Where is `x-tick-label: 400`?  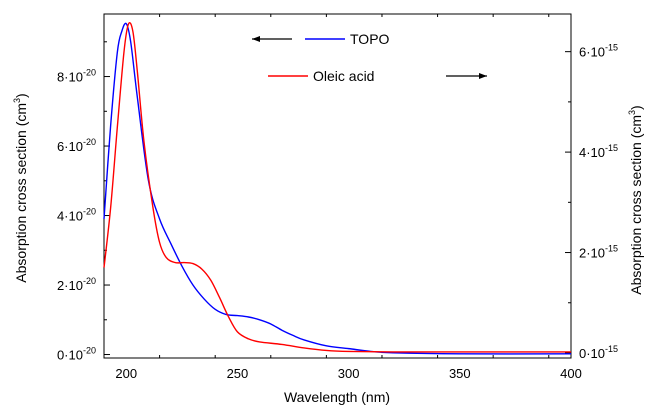 x-tick-label: 400 is located at coordinates (571, 373).